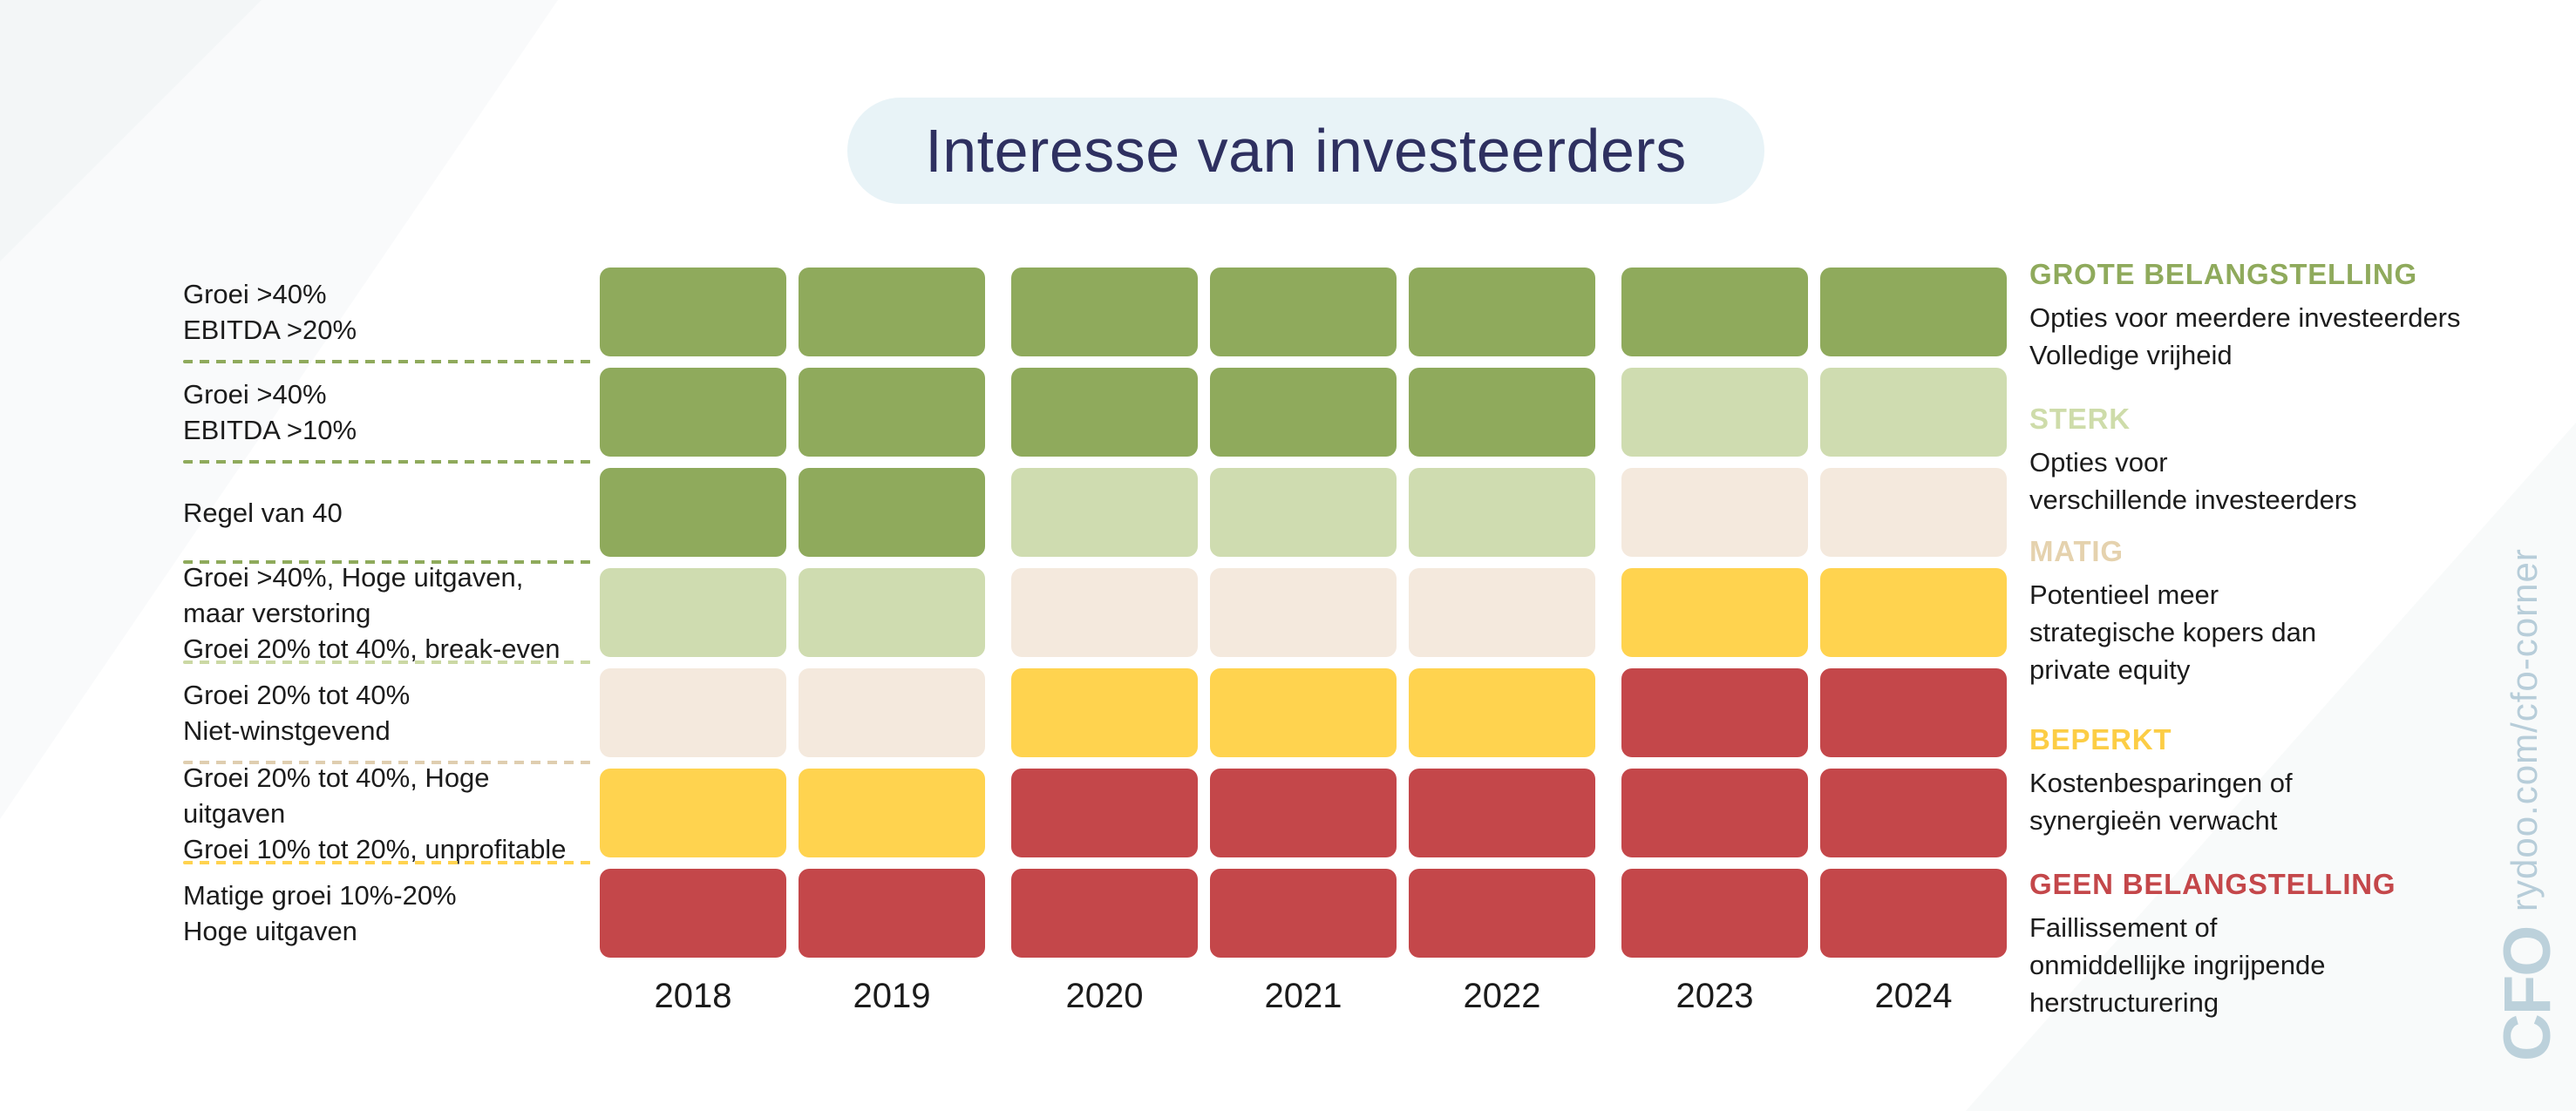 This screenshot has height=1111, width=2576. Describe the element at coordinates (693, 412) in the screenshot. I see `heatmap-cell-2018-row2` at that location.